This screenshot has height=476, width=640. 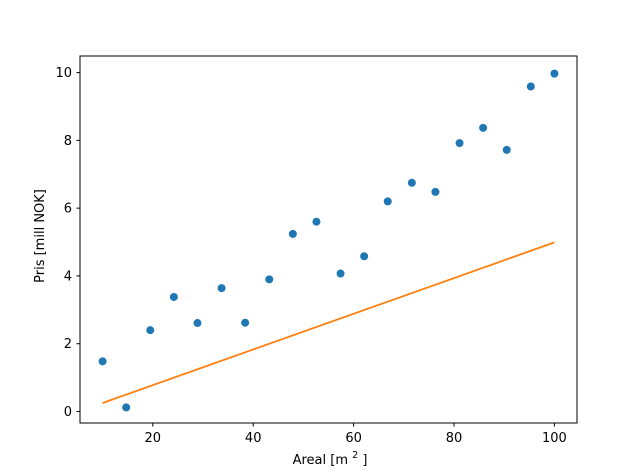 I want to click on x-axis-label-post: ], so click(x=364, y=460).